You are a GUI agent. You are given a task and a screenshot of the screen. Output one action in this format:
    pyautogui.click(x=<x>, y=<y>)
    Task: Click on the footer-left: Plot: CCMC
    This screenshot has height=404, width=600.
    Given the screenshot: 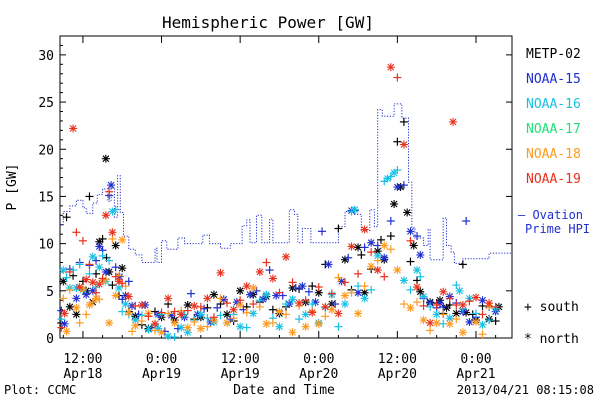 What is the action you would take?
    pyautogui.click(x=40, y=390)
    